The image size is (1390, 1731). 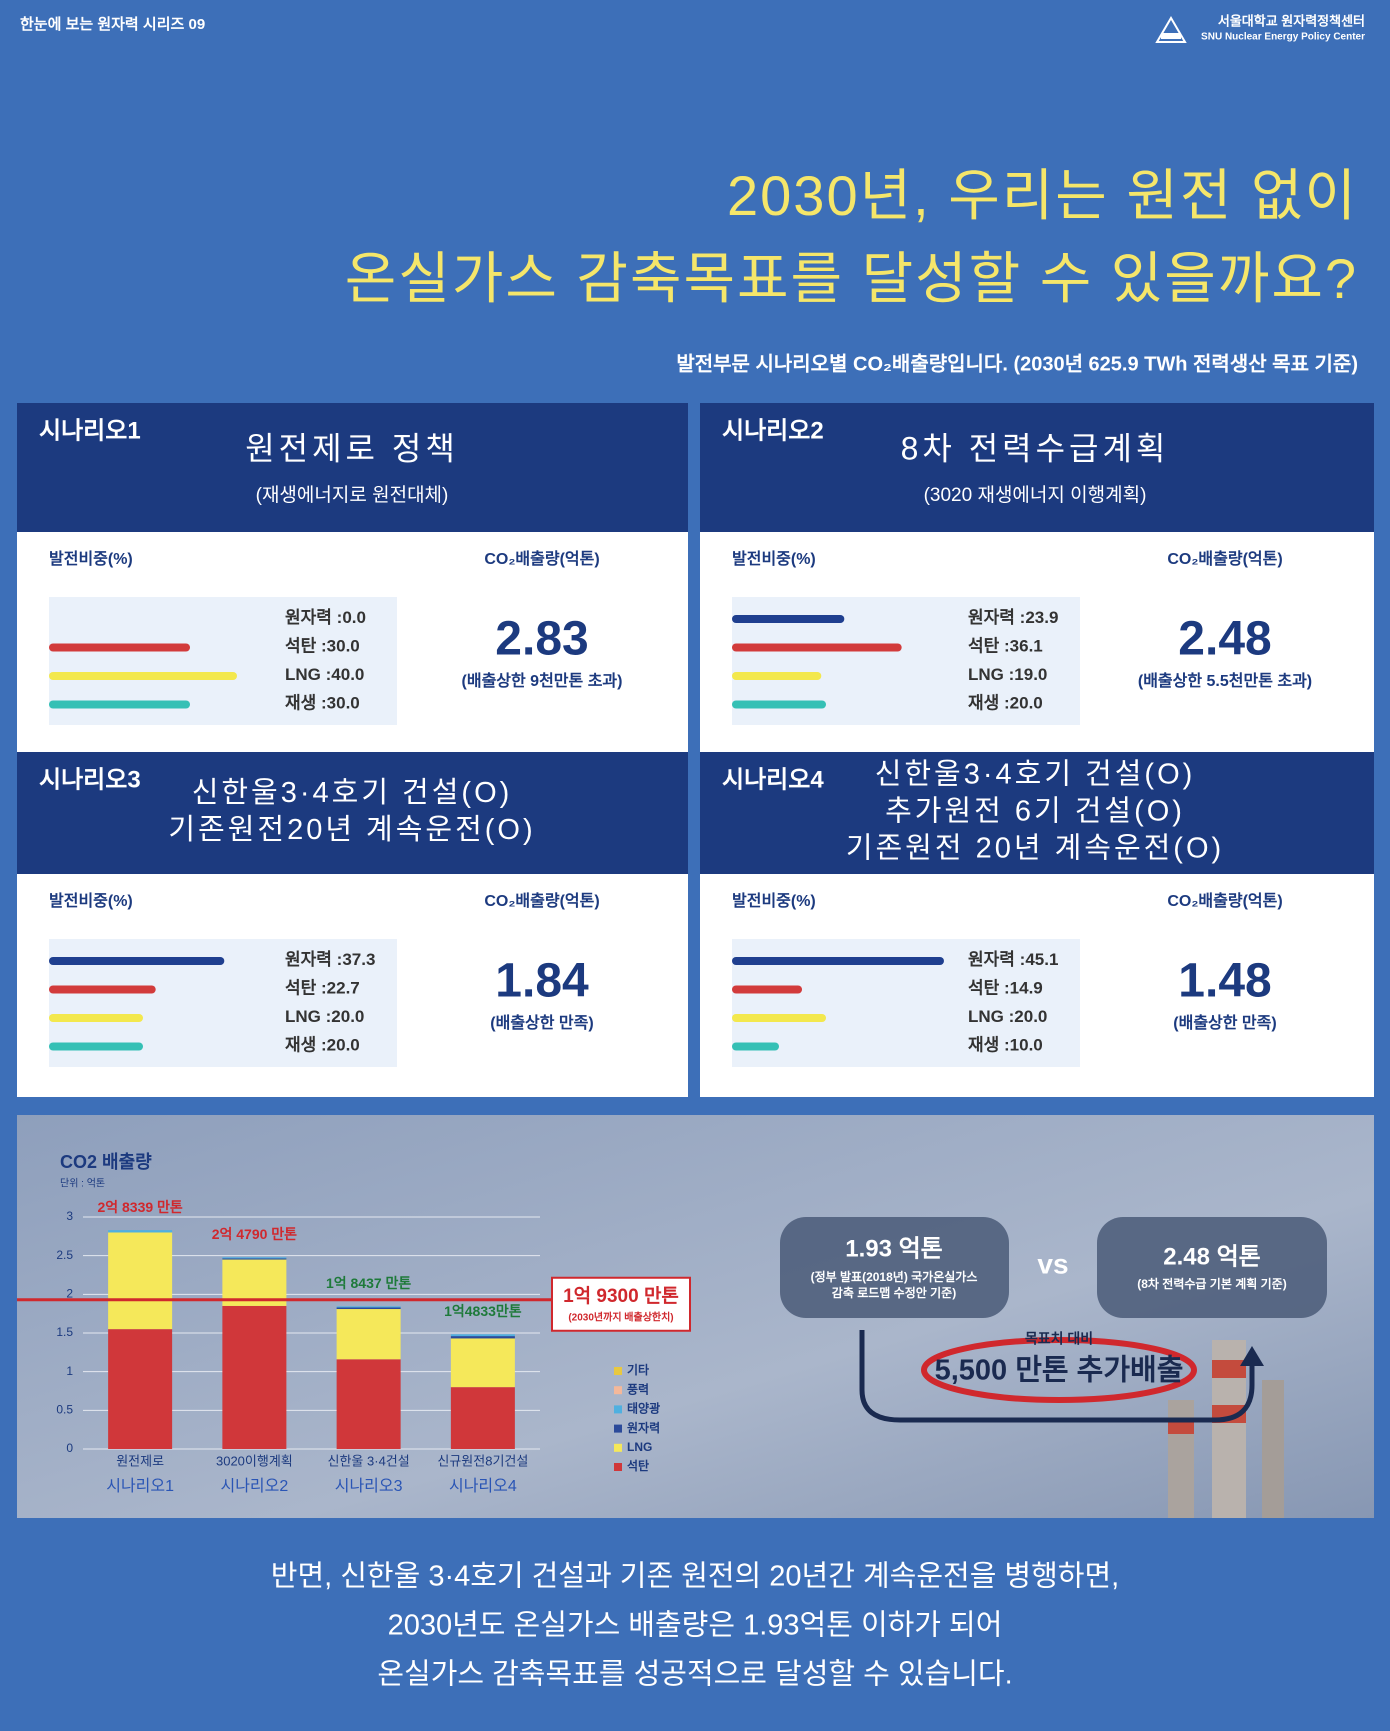 I want to click on legend-label: LNG, so click(x=639, y=1447).